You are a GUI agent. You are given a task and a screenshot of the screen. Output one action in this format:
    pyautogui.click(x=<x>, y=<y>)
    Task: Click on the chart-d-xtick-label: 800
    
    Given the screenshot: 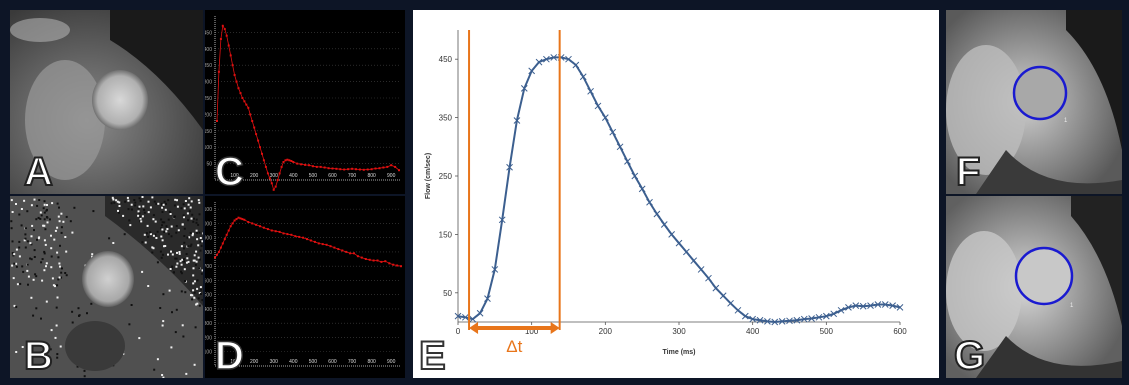 What is the action you would take?
    pyautogui.click(x=371, y=362)
    